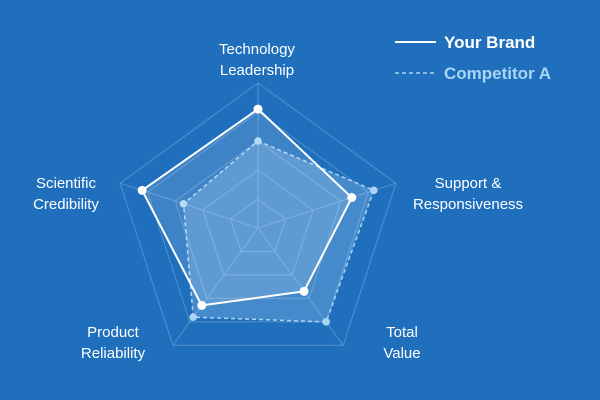 The height and width of the screenshot is (400, 600). I want to click on axis-label: Product Reliability, so click(113, 343).